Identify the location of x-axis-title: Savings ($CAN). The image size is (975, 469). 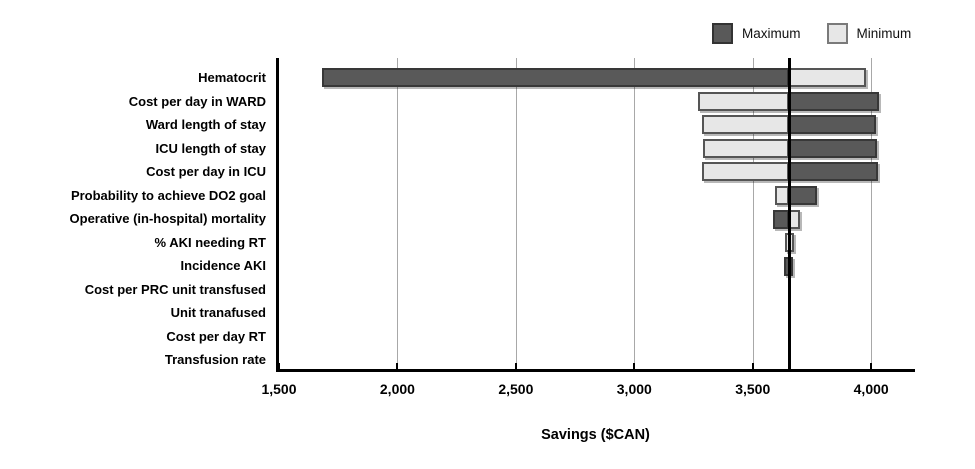
(595, 435).